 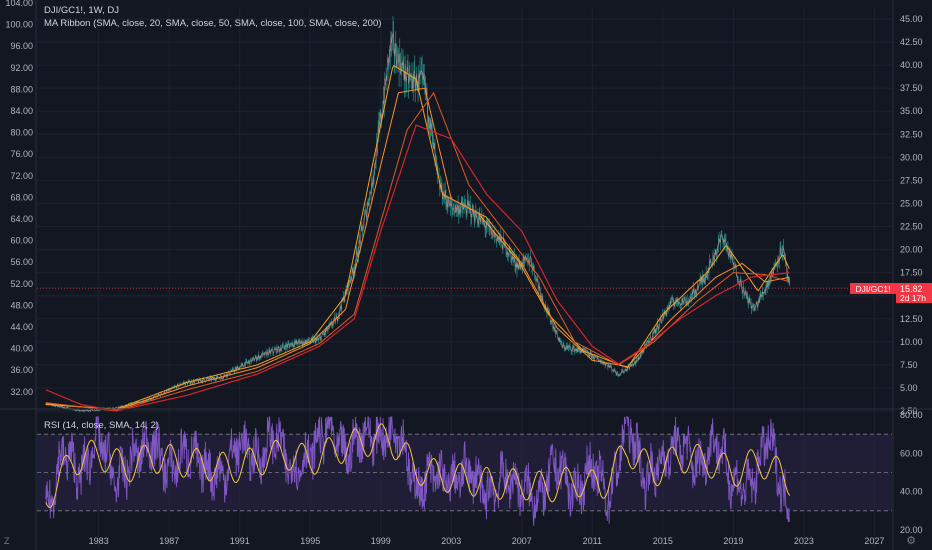 What do you see at coordinates (911, 250) in the screenshot?
I see `y-right-tick-label: 20.00` at bounding box center [911, 250].